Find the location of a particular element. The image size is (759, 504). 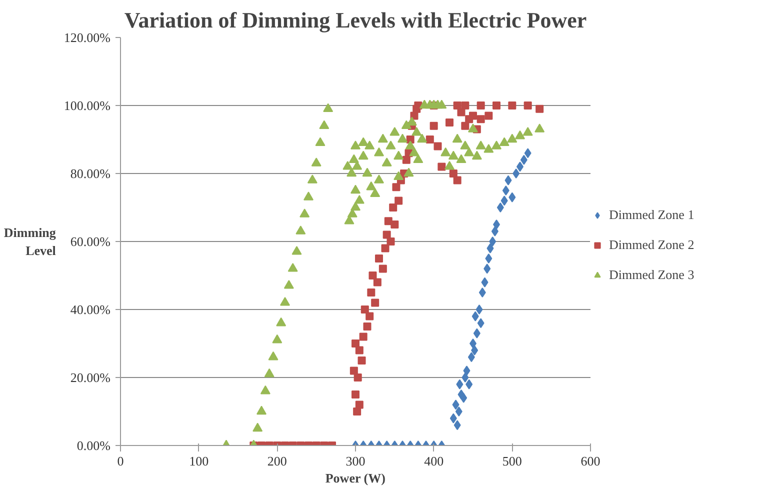

x-axis-title: Power (W) is located at coordinates (355, 478).